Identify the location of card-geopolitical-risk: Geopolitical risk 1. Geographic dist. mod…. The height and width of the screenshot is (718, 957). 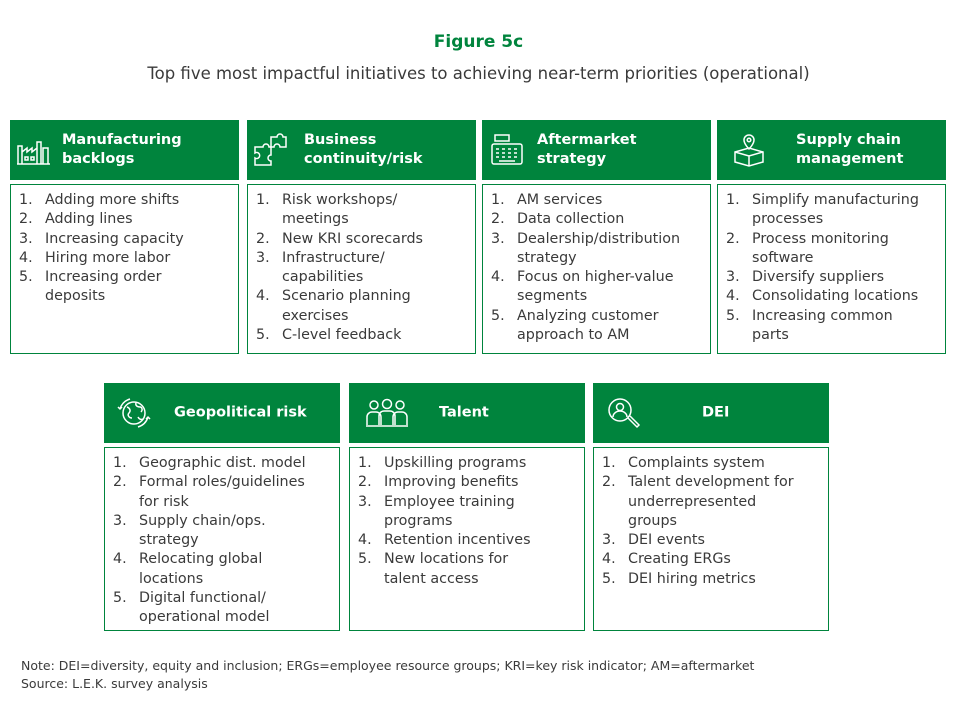
(222, 507).